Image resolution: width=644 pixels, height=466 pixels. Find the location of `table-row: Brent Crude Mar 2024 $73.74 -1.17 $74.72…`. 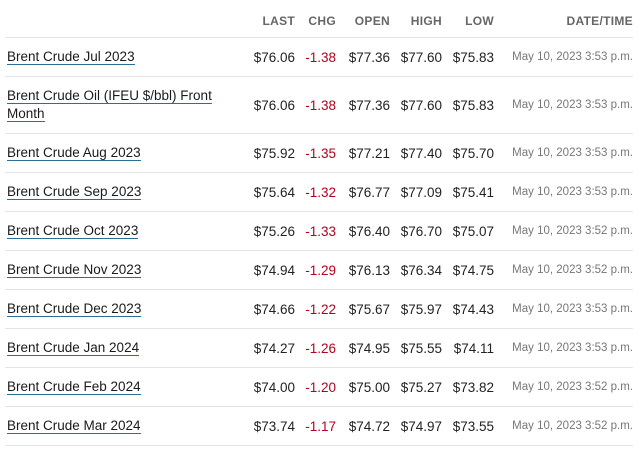

table-row: Brent Crude Mar 2024 $73.74 -1.17 $74.72… is located at coordinates (319, 426).